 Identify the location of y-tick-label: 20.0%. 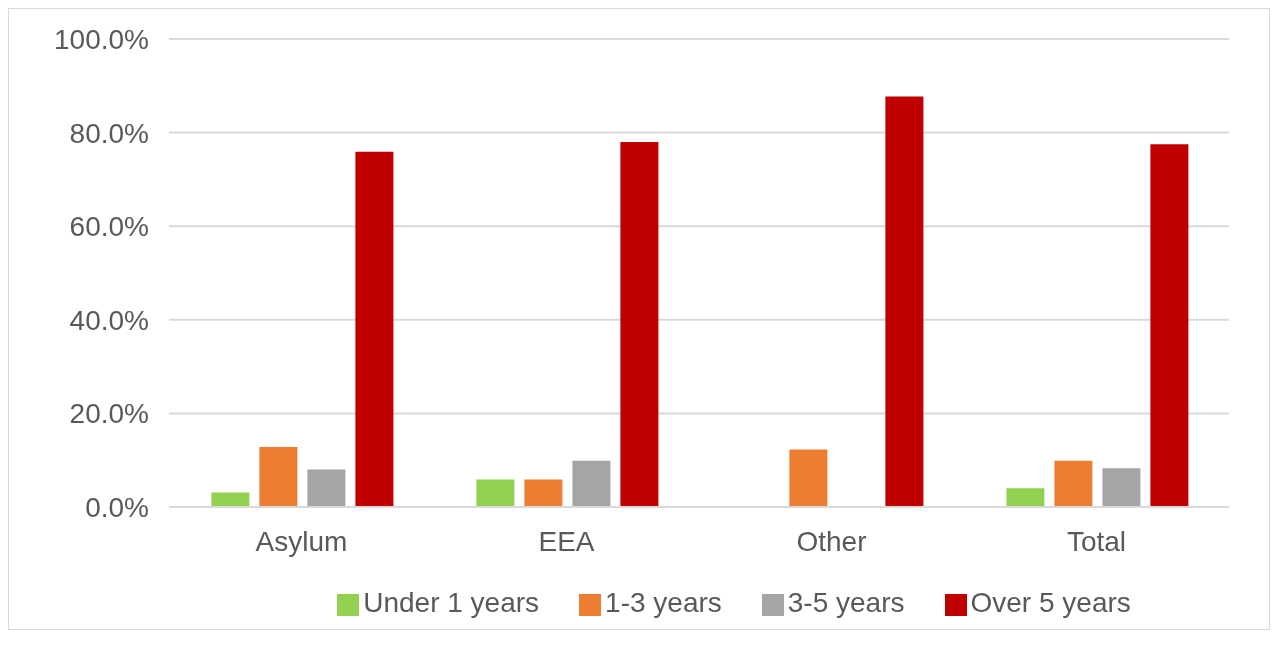
(109, 414).